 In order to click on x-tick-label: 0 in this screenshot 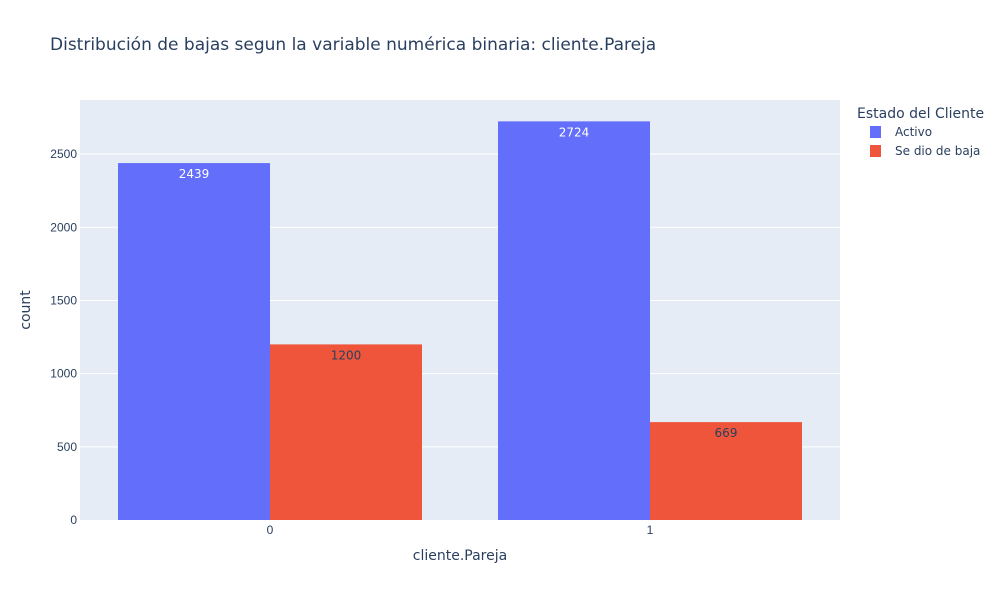, I will do `click(270, 530)`.